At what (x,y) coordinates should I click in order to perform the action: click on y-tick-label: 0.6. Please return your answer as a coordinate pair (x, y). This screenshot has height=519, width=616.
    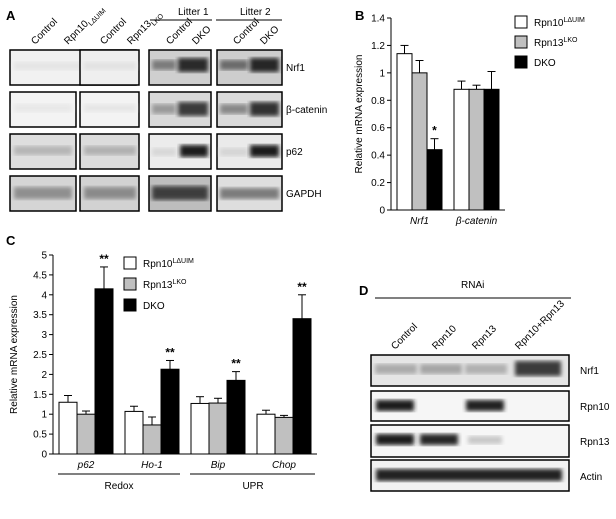
    Looking at the image, I should click on (378, 128).